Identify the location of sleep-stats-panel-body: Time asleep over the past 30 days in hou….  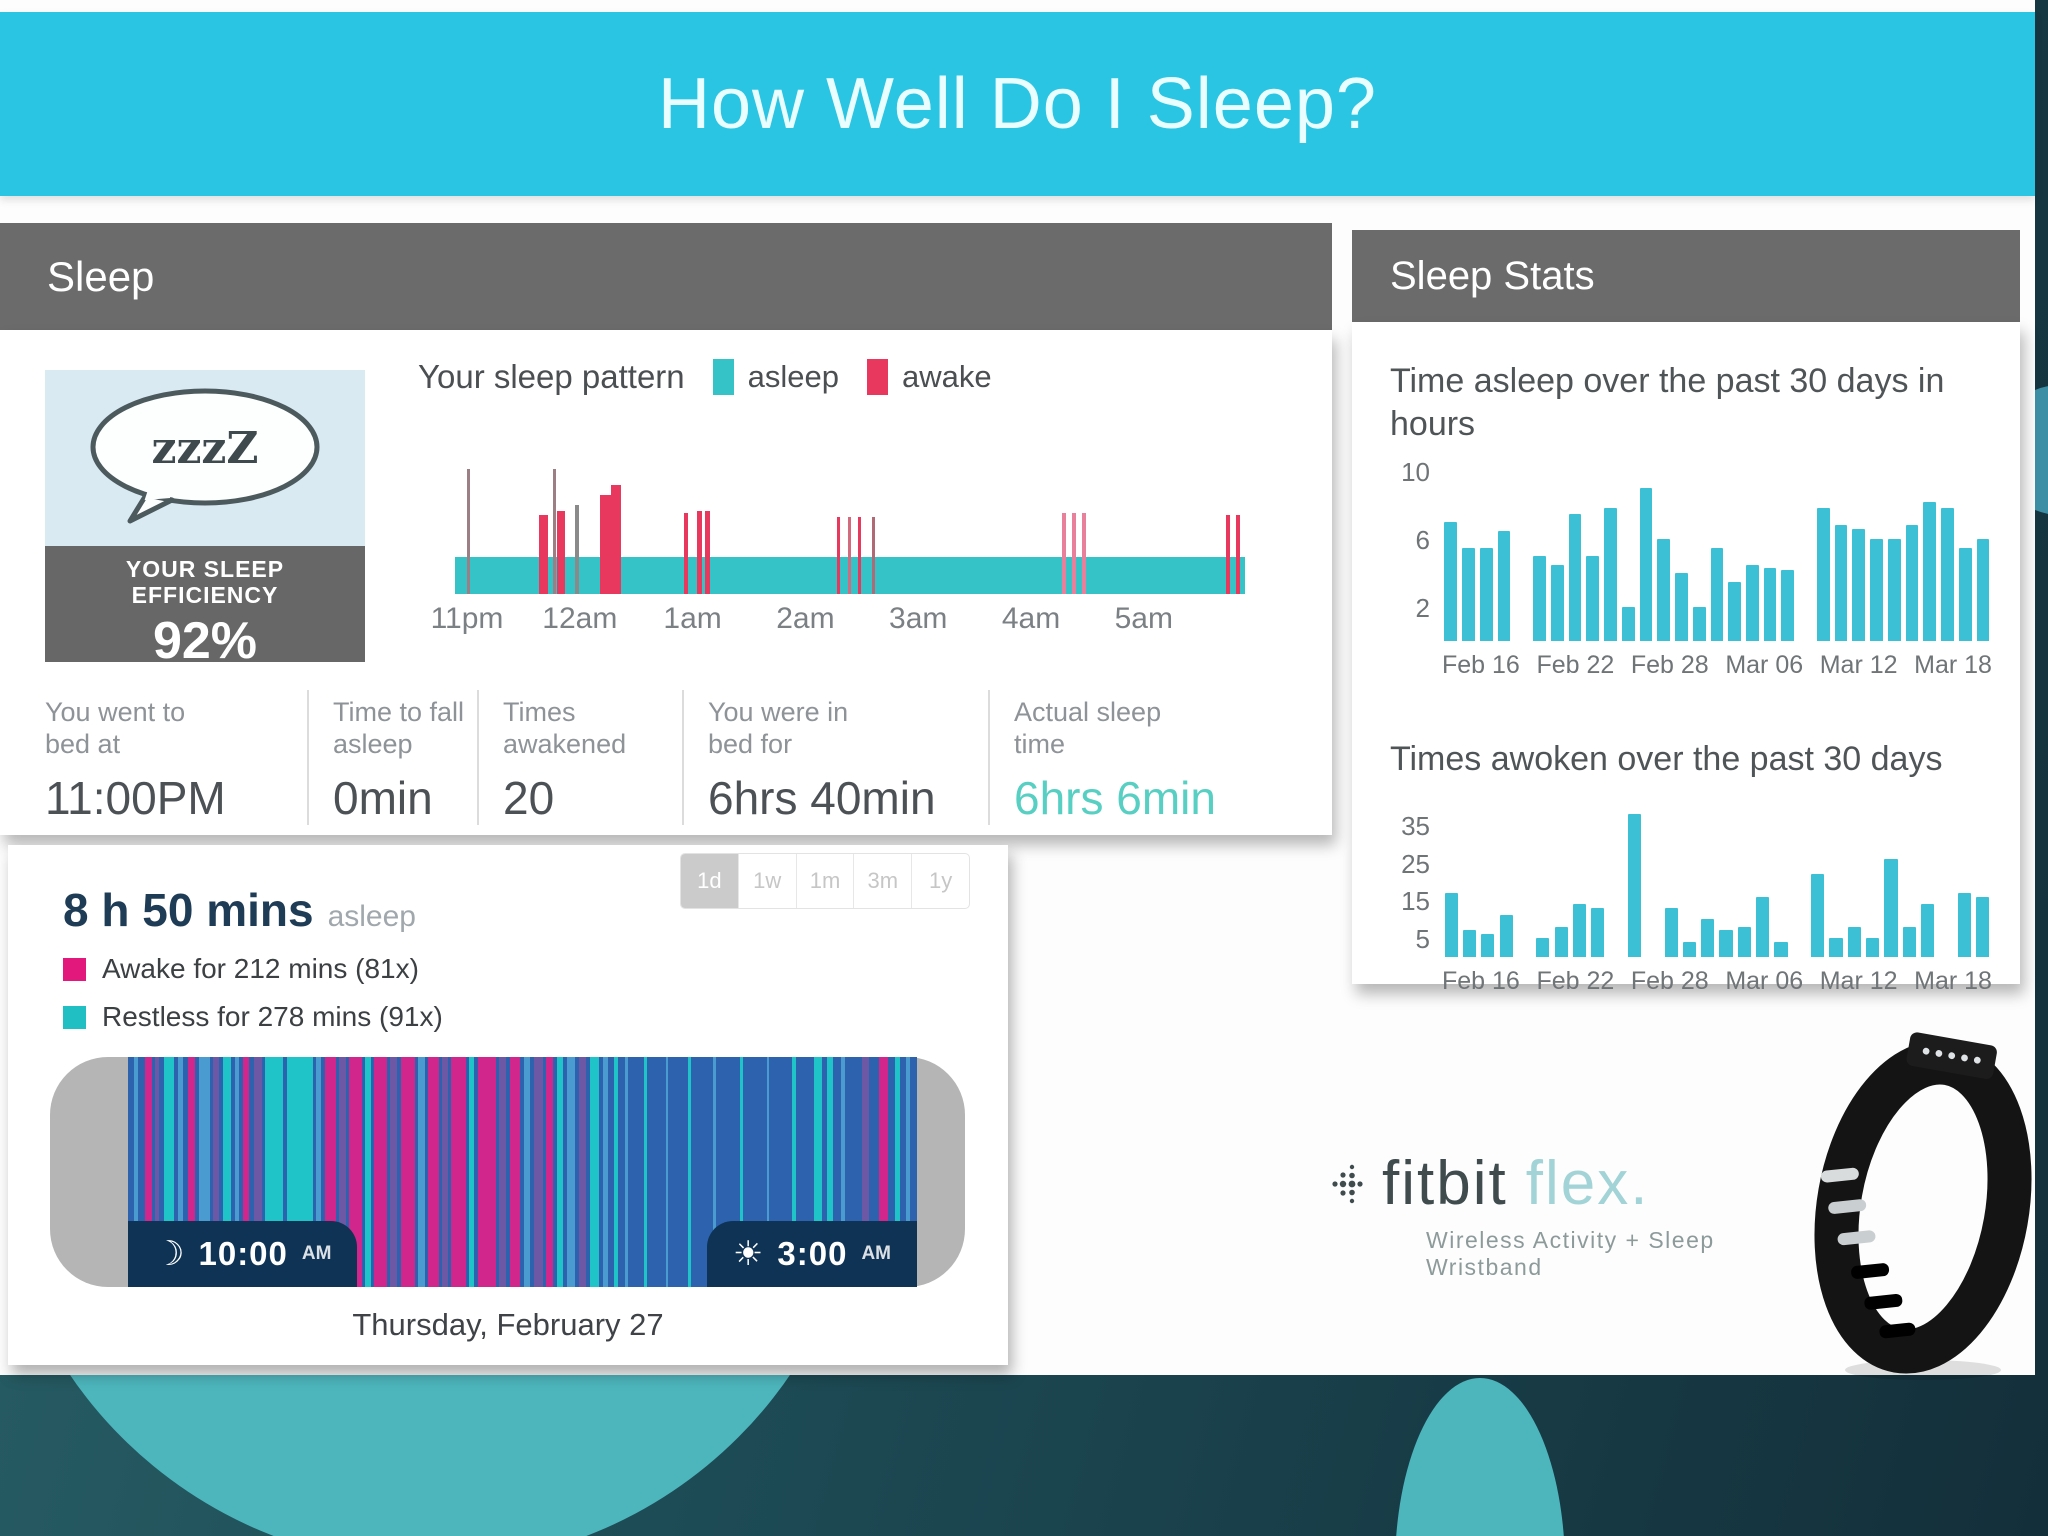
(1686, 658).